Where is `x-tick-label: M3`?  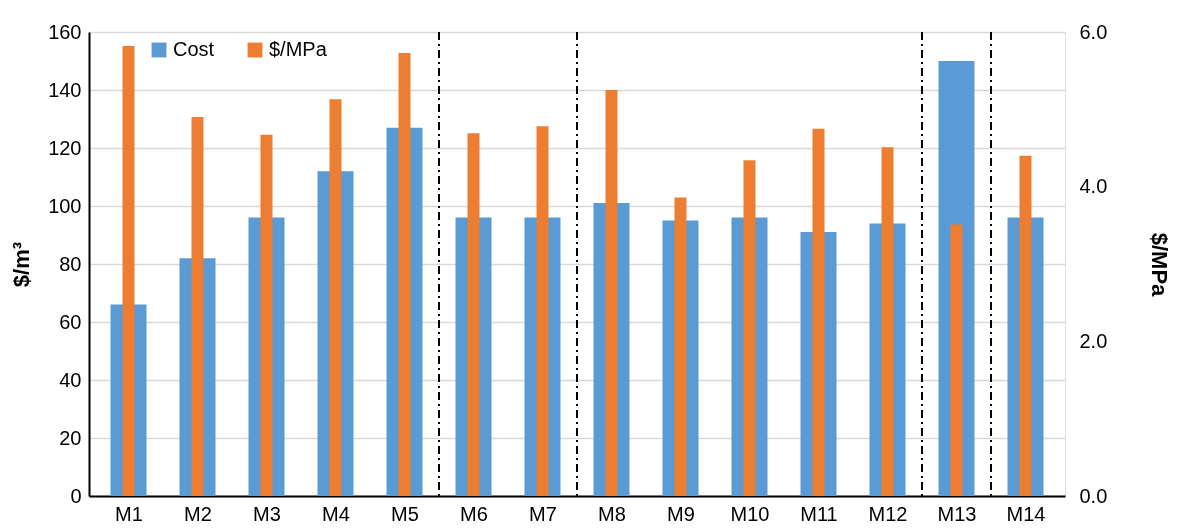
x-tick-label: M3 is located at coordinates (267, 513).